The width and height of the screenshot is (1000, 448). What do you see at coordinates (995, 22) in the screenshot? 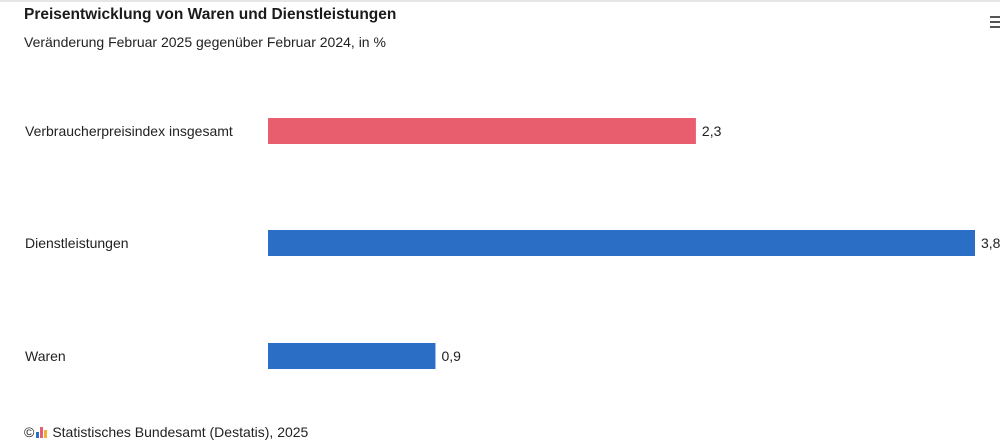
I see `hamburger-menu-icon` at bounding box center [995, 22].